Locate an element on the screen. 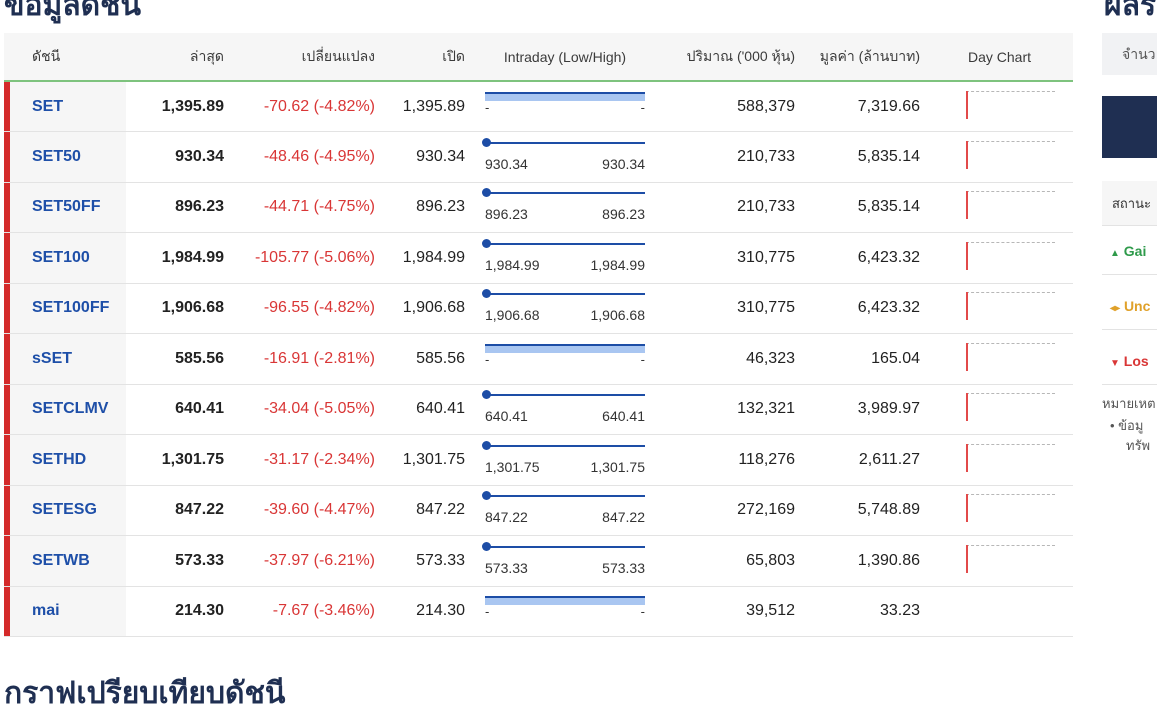  value: 2,611.27 is located at coordinates (889, 459).